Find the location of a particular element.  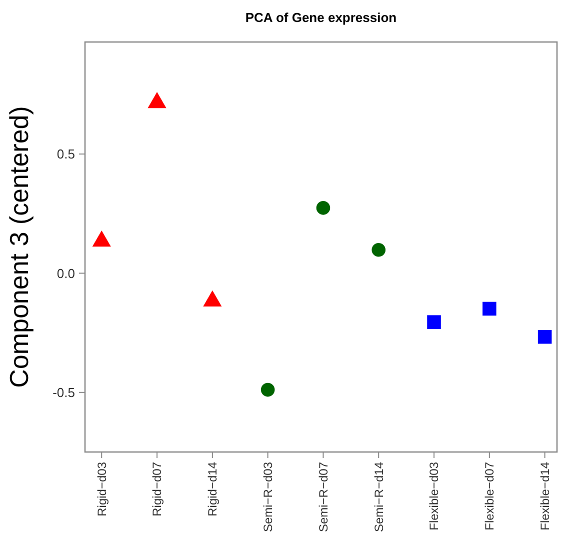

x-tick-label: Semi−R−d03 is located at coordinates (268, 497).